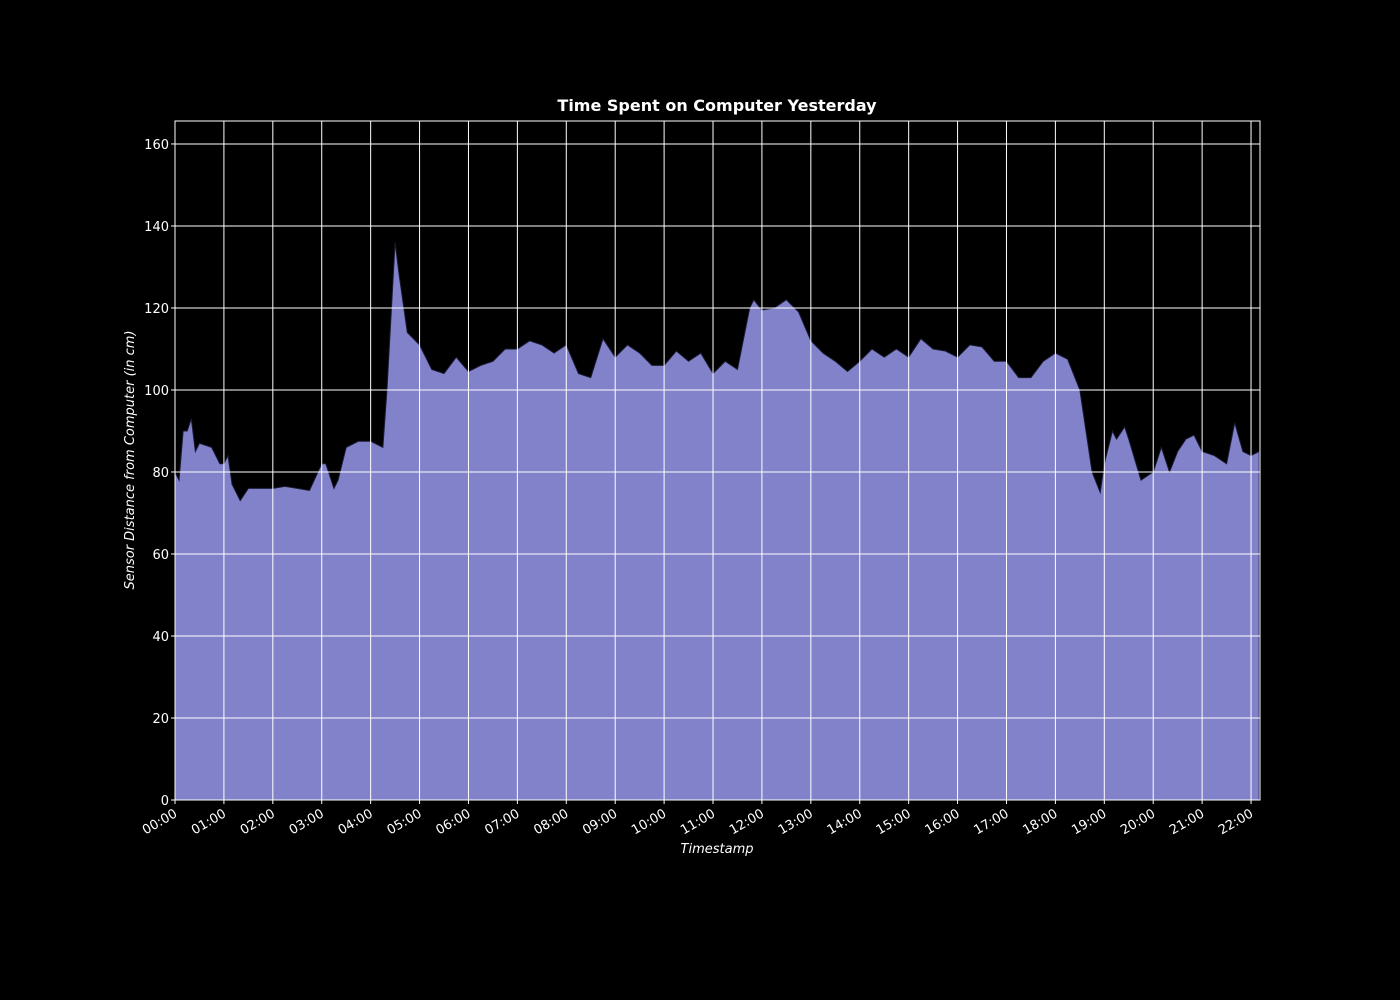  Describe the element at coordinates (502, 822) in the screenshot. I see `x-tick-label: 07:00` at that location.